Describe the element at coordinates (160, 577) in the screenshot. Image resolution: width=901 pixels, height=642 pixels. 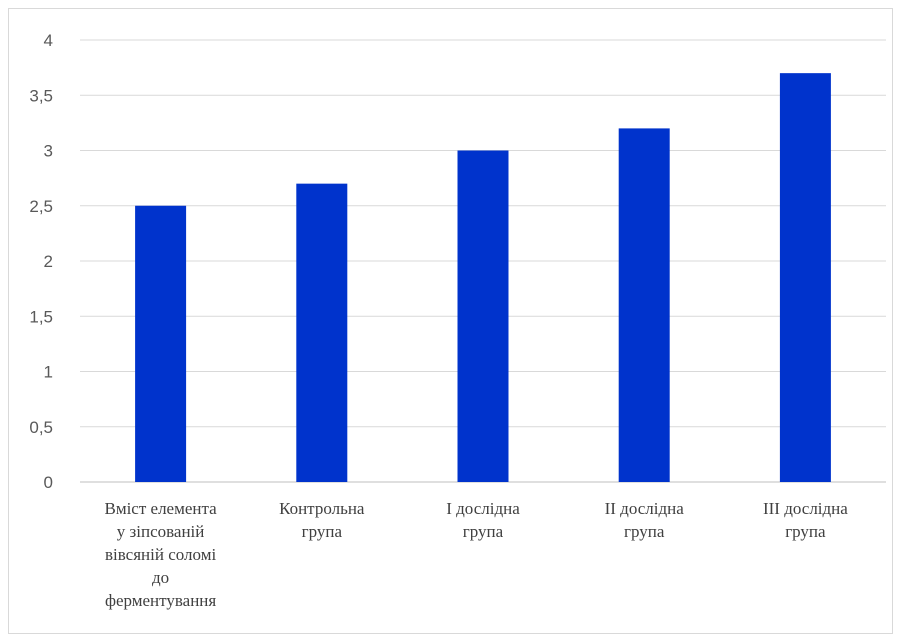
I see `x-tick-label-line: до` at that location.